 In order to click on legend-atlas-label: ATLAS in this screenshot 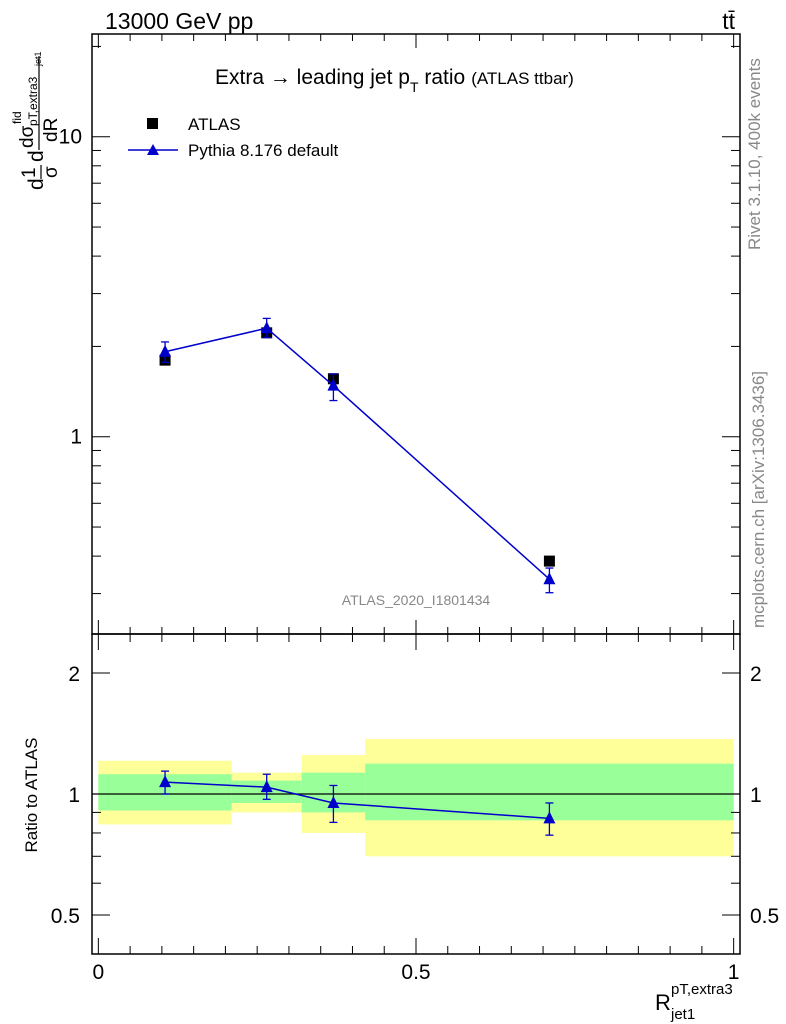, I will do `click(214, 124)`.